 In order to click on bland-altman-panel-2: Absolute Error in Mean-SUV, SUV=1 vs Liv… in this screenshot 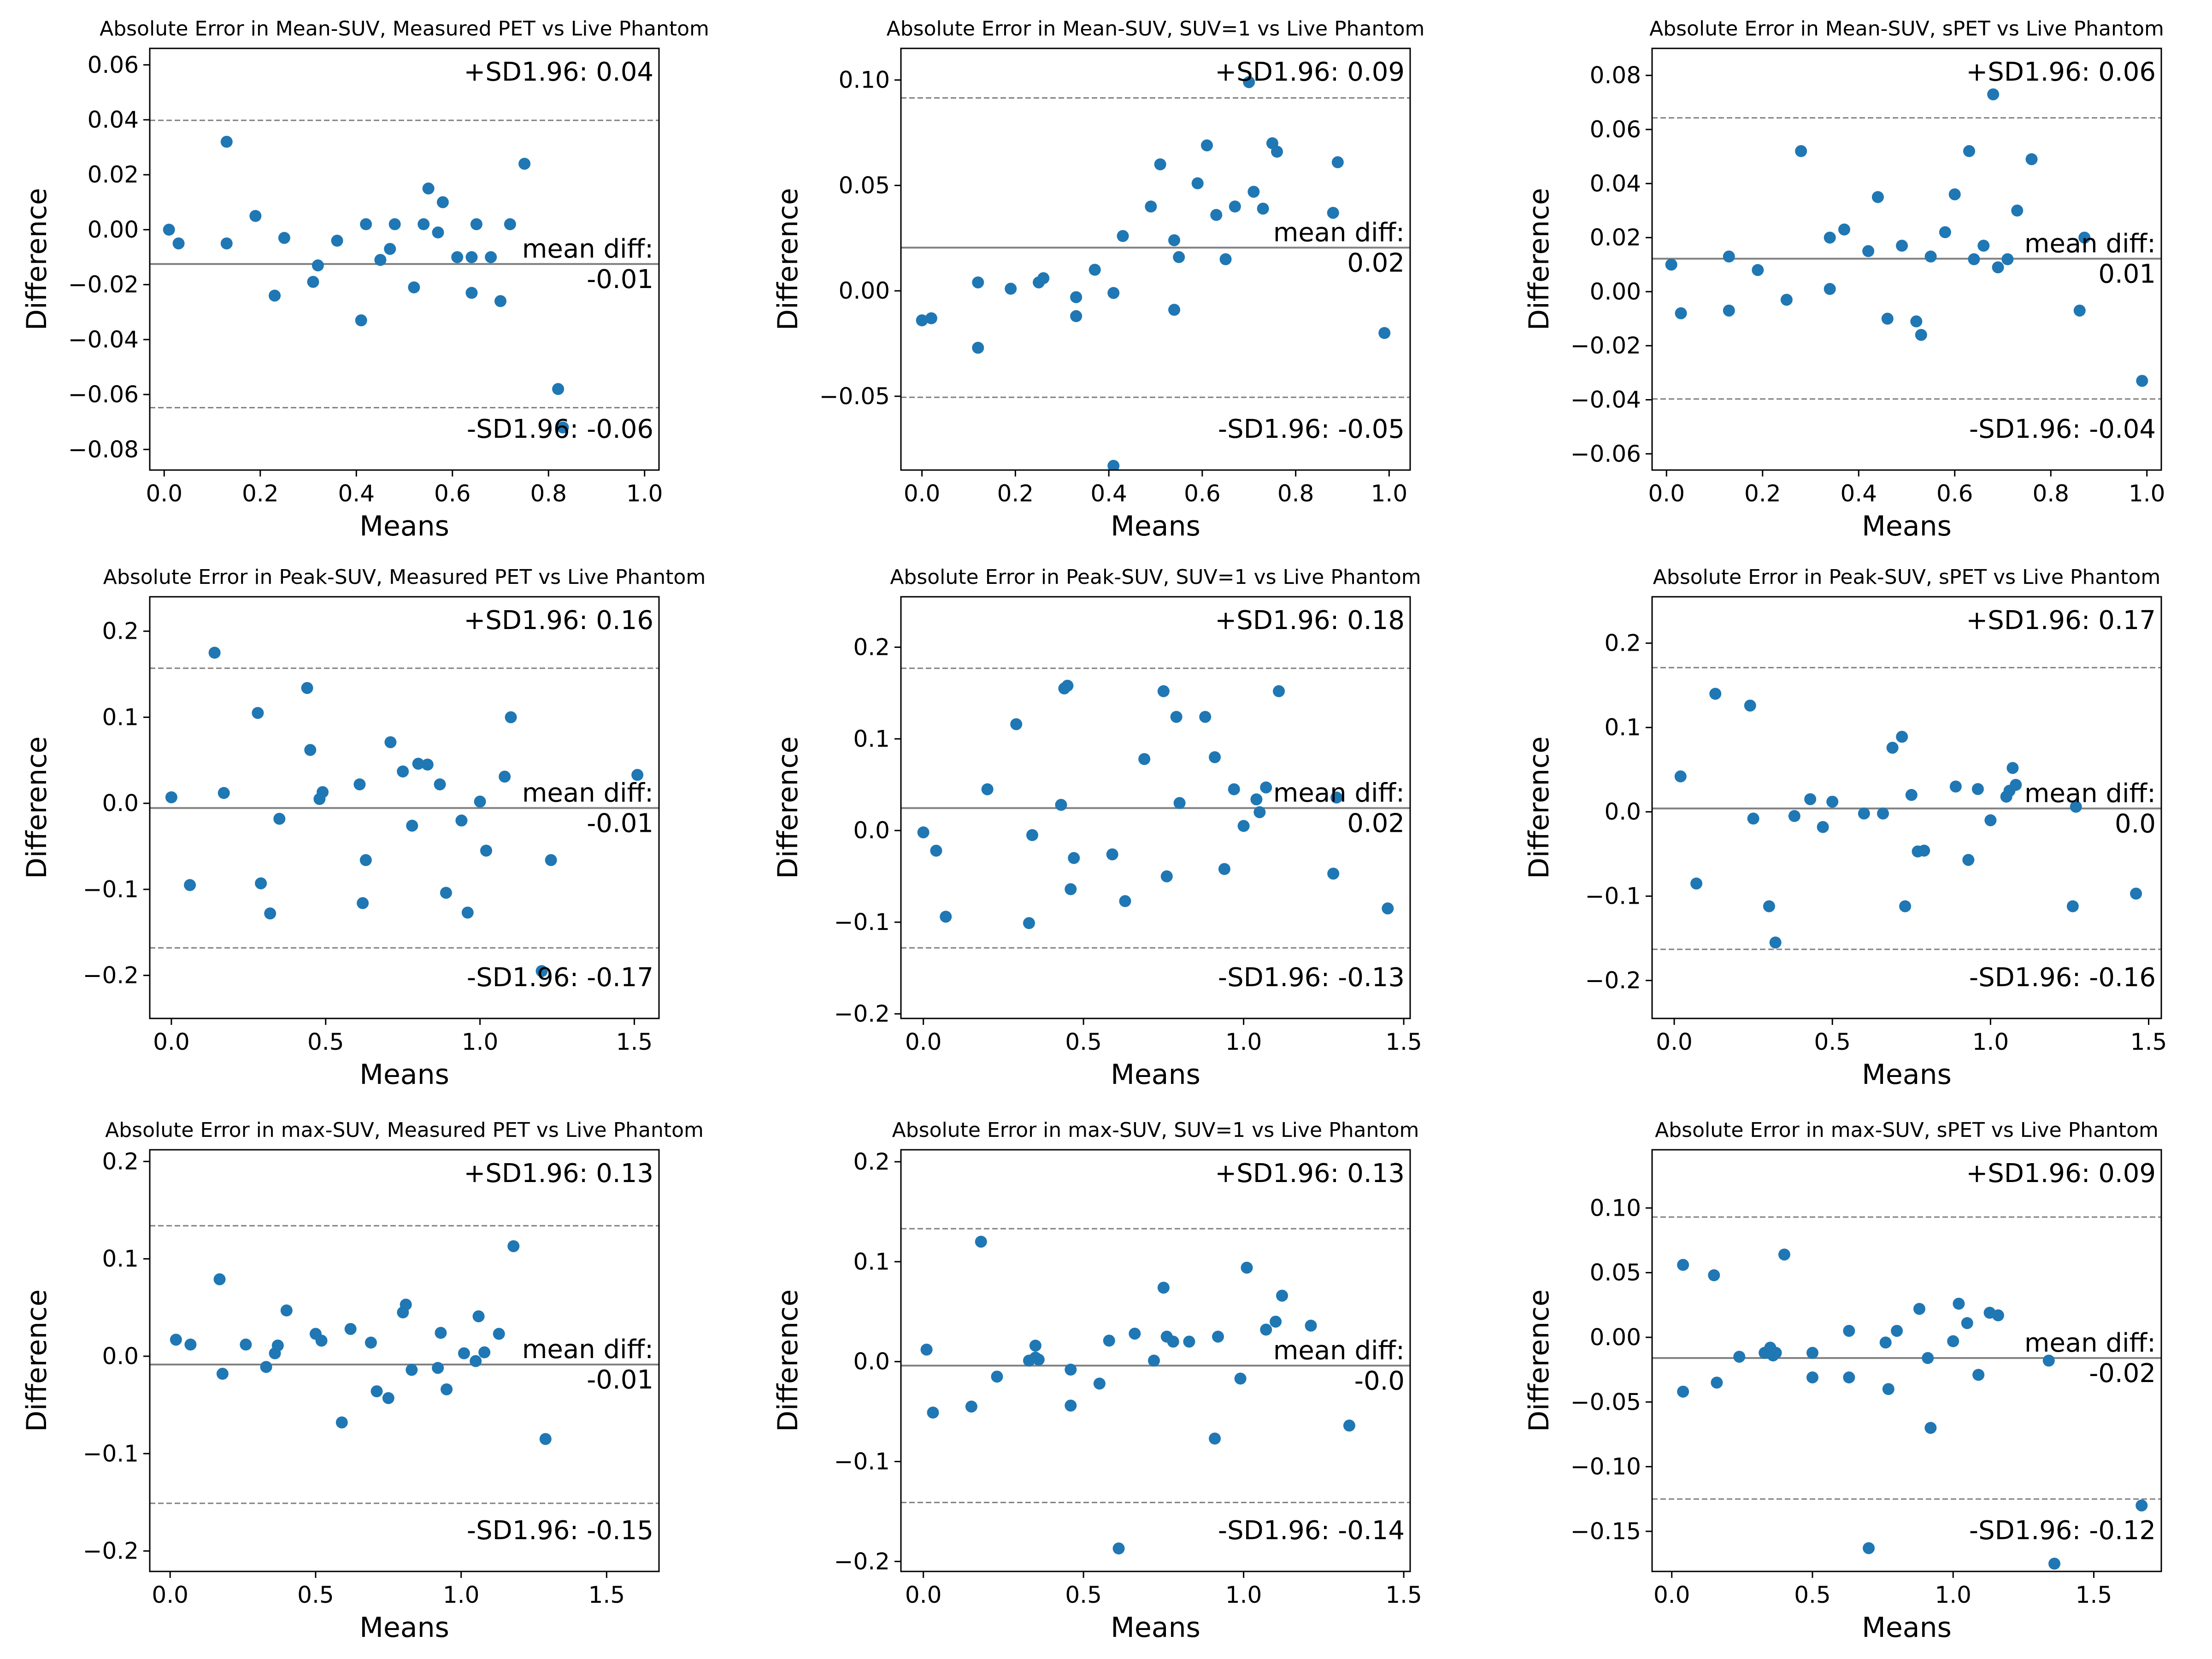, I will do `click(1098, 279)`.